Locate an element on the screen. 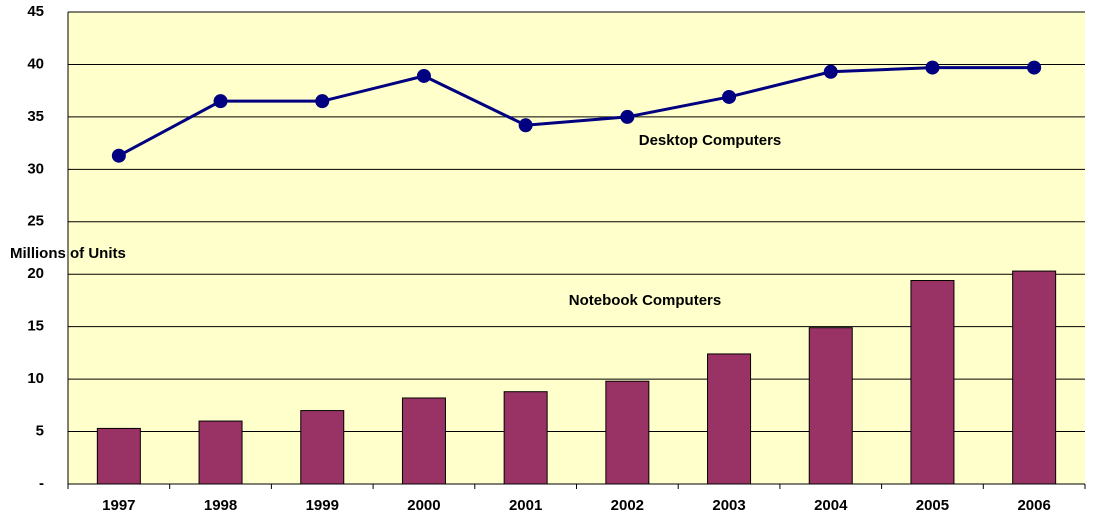 The width and height of the screenshot is (1099, 520). x-tick-label: 2003 is located at coordinates (728, 505).